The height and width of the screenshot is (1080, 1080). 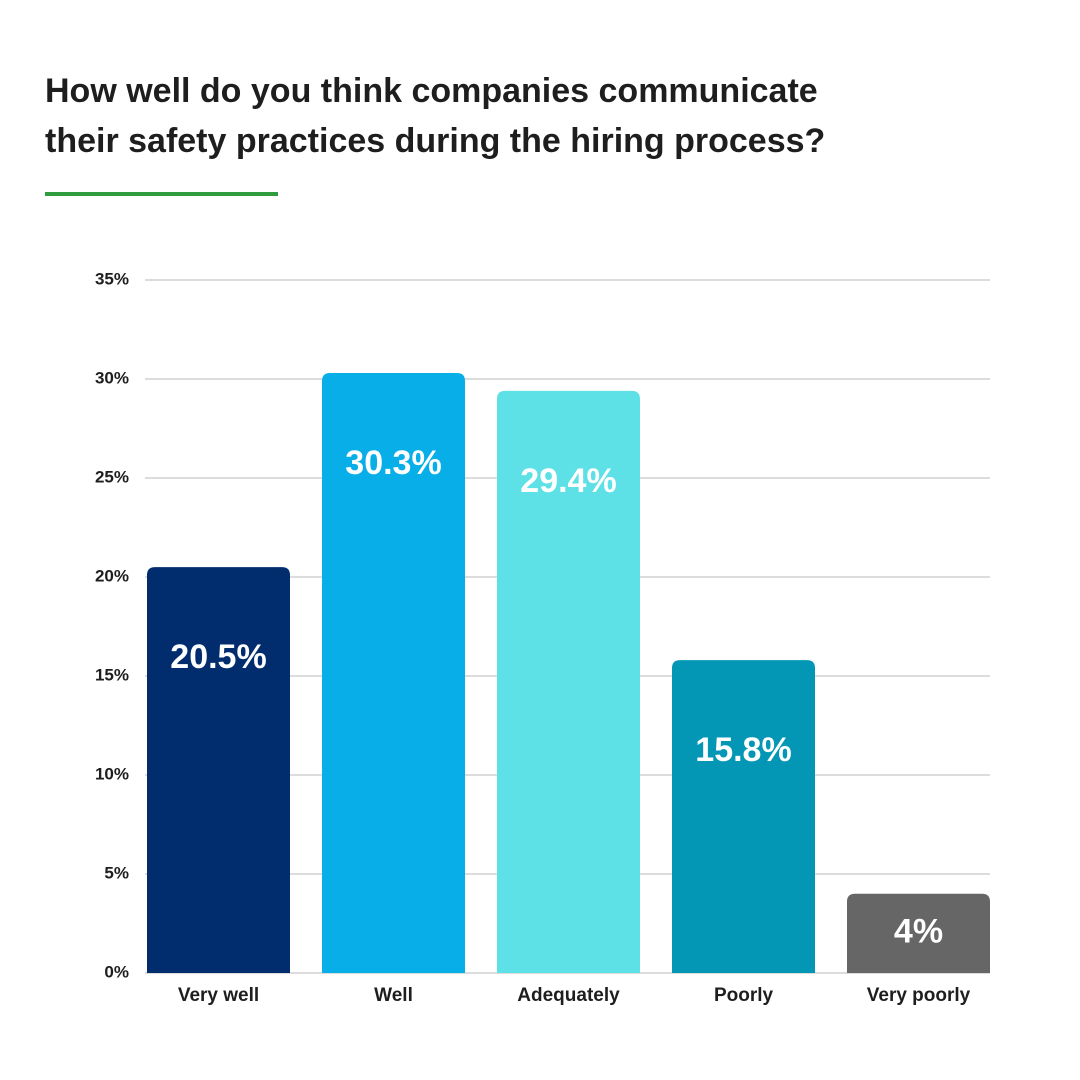 What do you see at coordinates (218, 995) in the screenshot?
I see `x-tick-label: Very well` at bounding box center [218, 995].